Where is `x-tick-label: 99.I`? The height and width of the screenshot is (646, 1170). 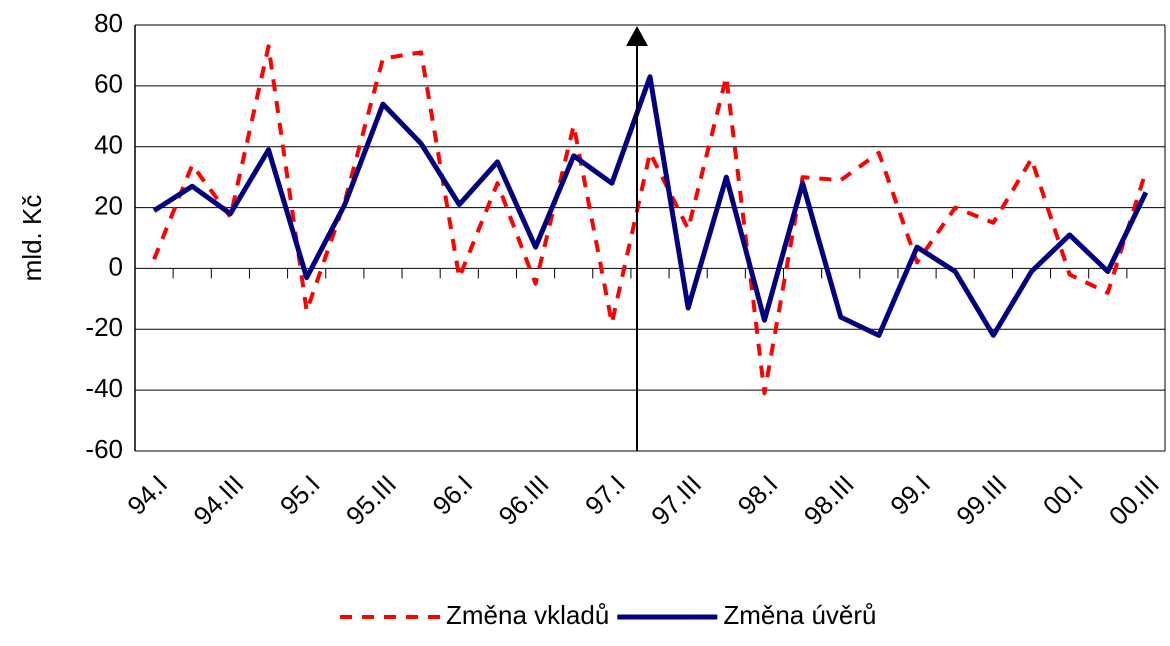
x-tick-label: 99.I is located at coordinates (910, 495).